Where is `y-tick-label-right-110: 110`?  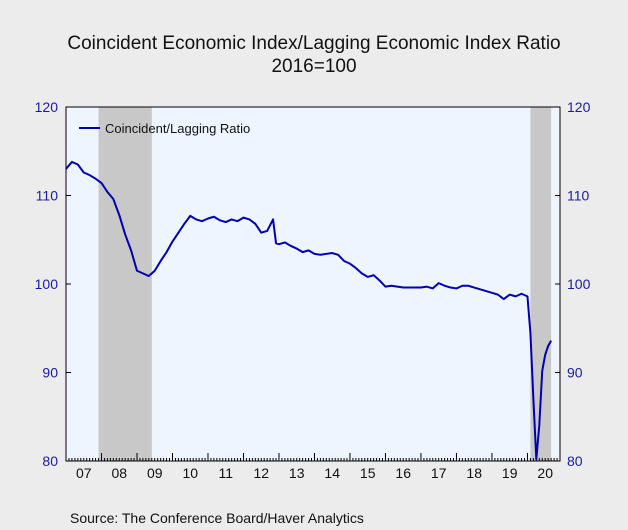 y-tick-label-right-110: 110 is located at coordinates (578, 196).